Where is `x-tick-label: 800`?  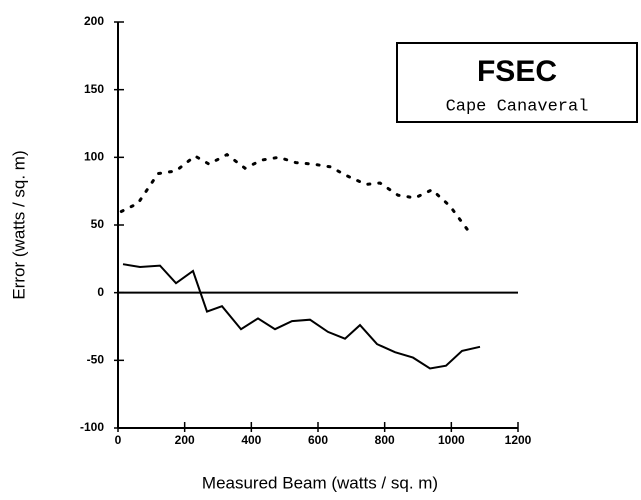 x-tick-label: 800 is located at coordinates (385, 440).